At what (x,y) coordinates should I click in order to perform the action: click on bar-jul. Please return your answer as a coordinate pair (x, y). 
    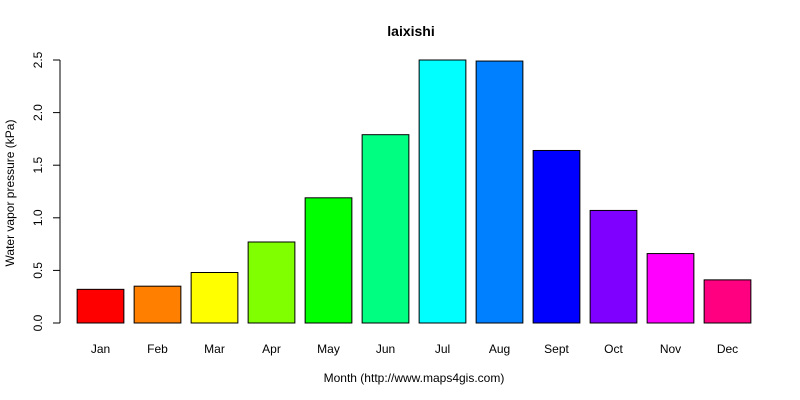
    Looking at the image, I should click on (442, 191).